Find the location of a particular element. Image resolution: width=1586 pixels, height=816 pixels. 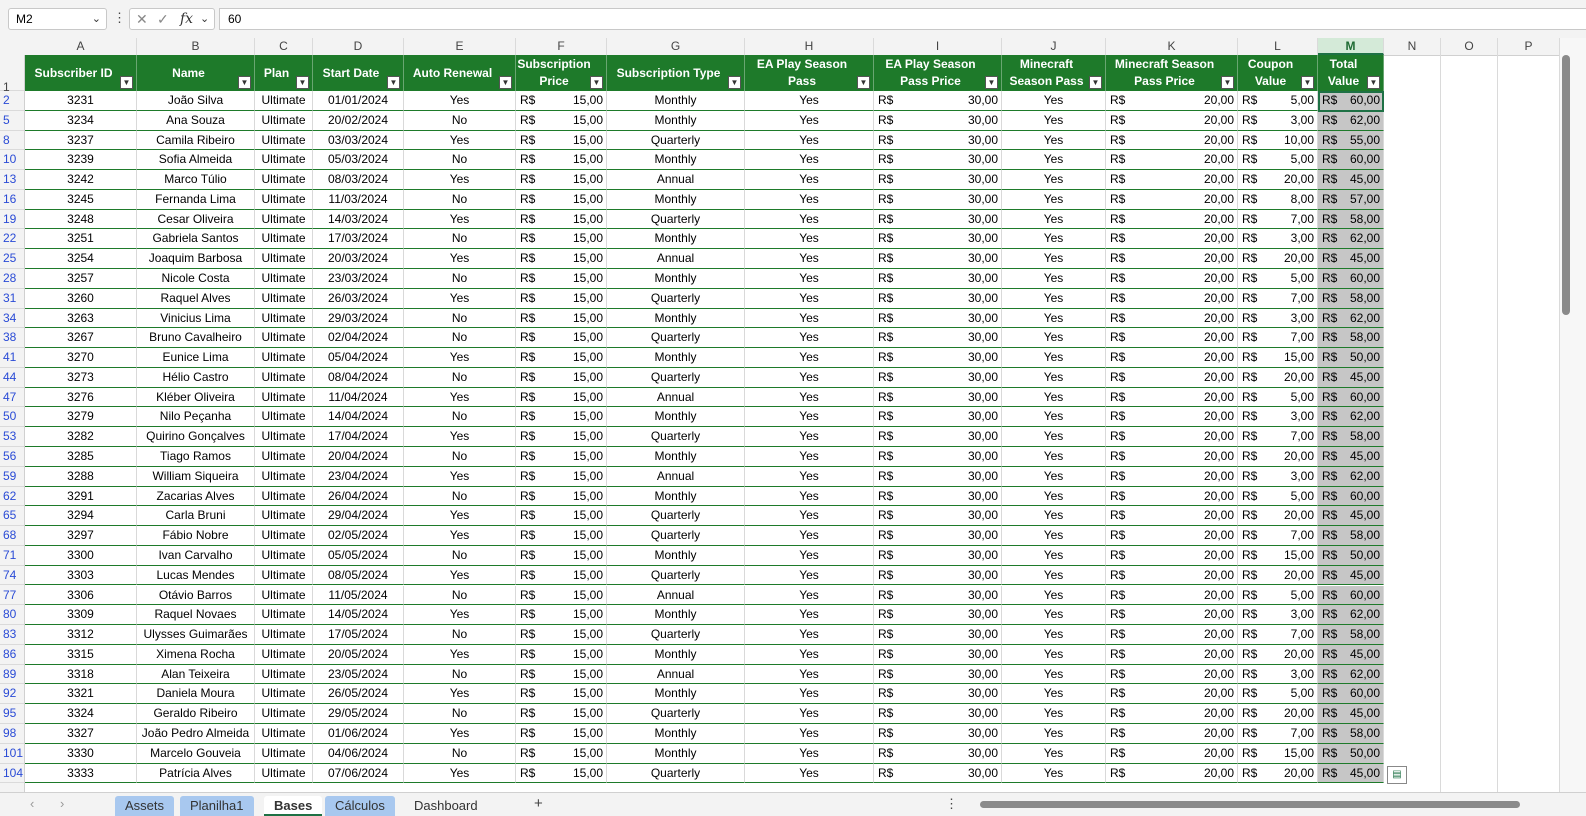

horizontal-scrollbar-thumb is located at coordinates (1250, 804).